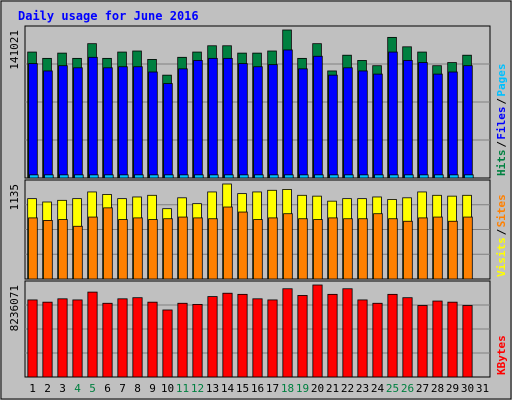 This screenshot has height=400, width=512. Describe the element at coordinates (501, 355) in the screenshot. I see `legend-kbytes: KBytes` at that location.